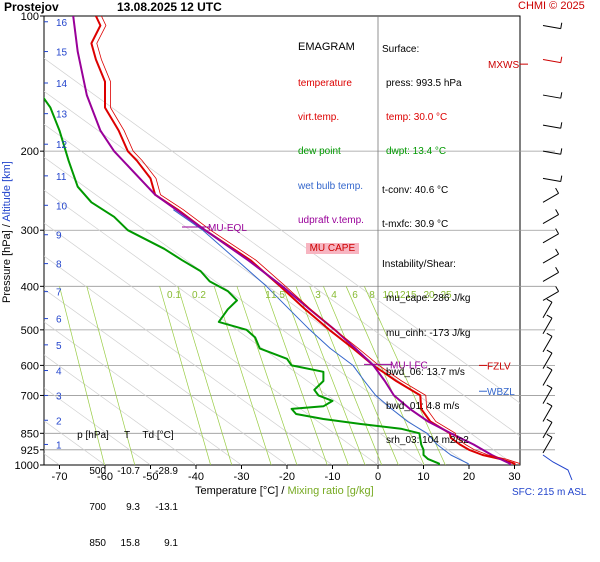  I want to click on y-tick-label: 400, so click(30, 287).